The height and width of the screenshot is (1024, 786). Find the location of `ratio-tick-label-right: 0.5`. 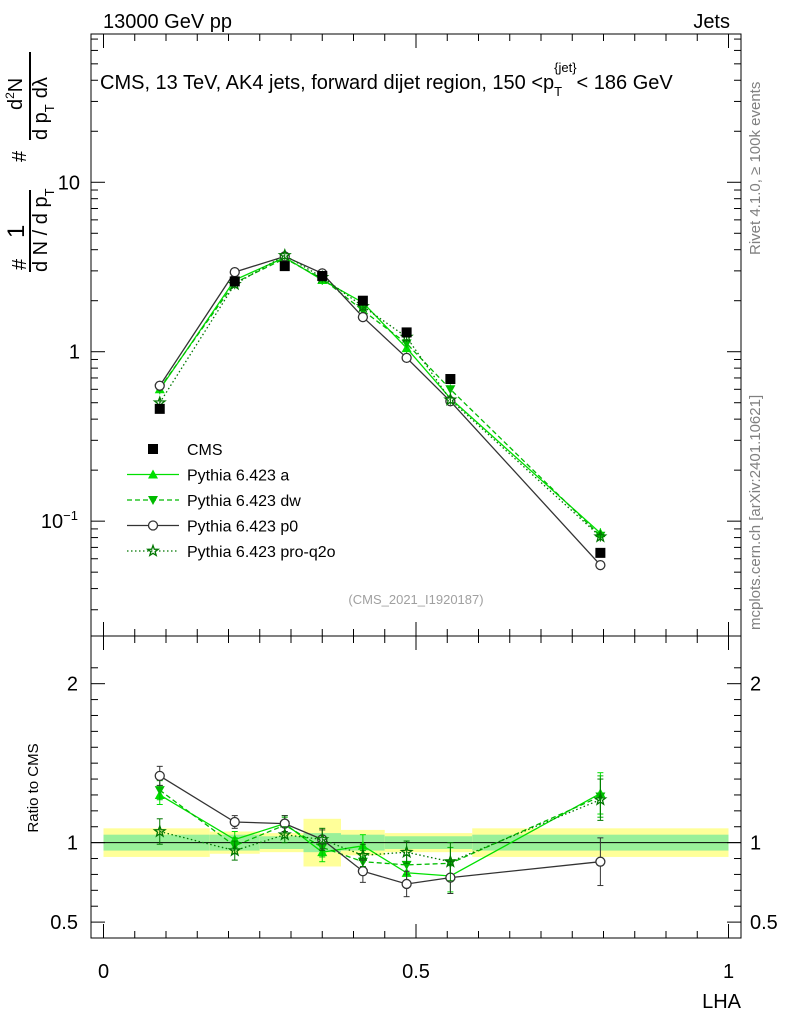

ratio-tick-label-right: 0.5 is located at coordinates (764, 923).